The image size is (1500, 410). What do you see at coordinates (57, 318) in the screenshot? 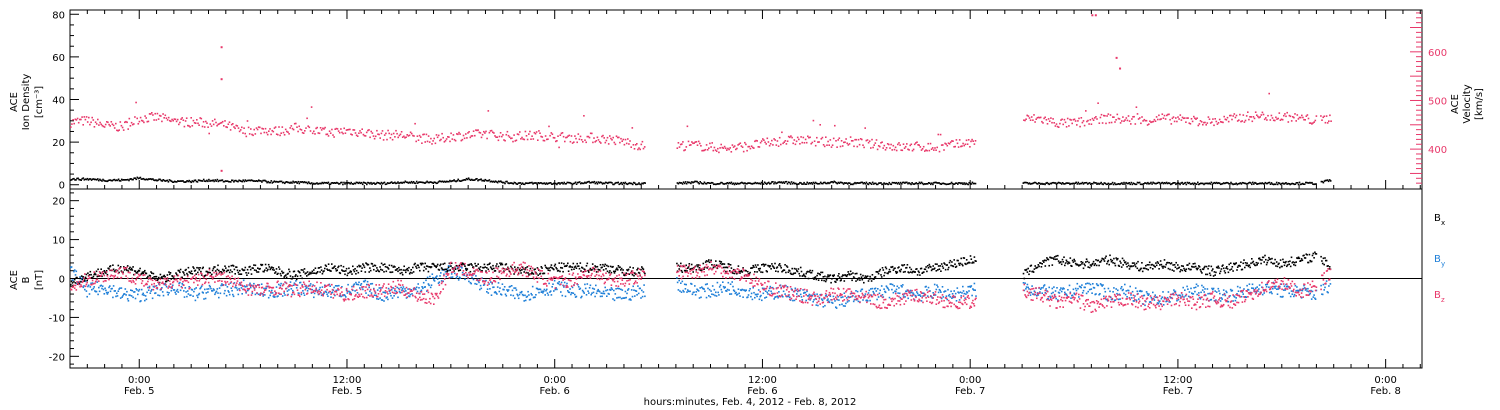
I see `bottom-left-tick-label: -10` at bounding box center [57, 318].